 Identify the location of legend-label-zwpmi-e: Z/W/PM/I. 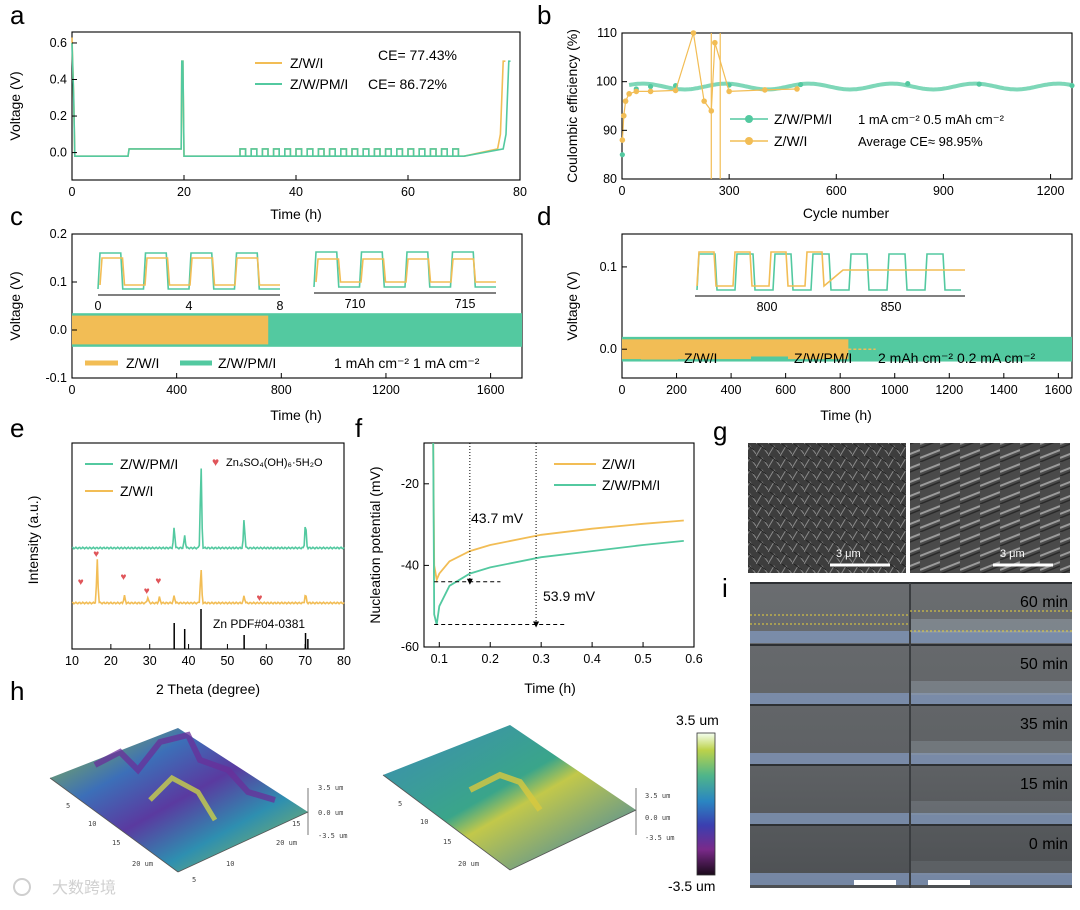
(149, 464).